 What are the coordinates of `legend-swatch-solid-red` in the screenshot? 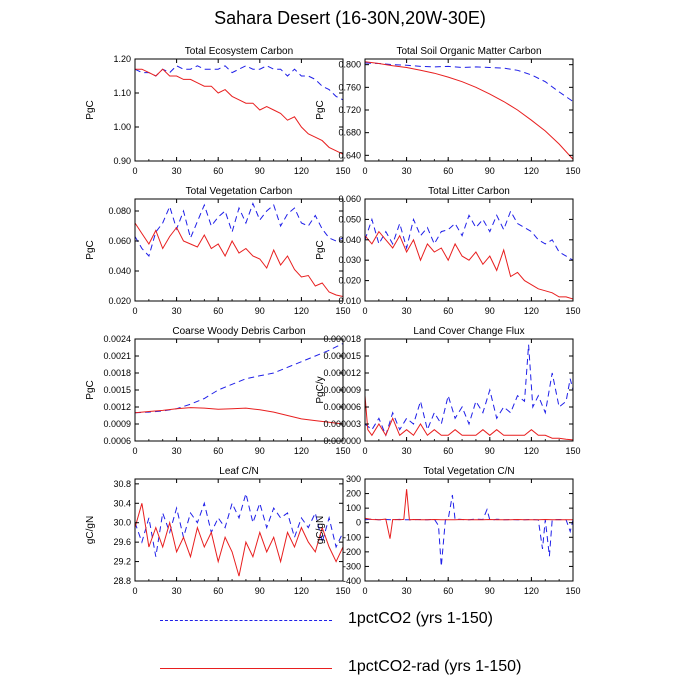 It's located at (246, 668).